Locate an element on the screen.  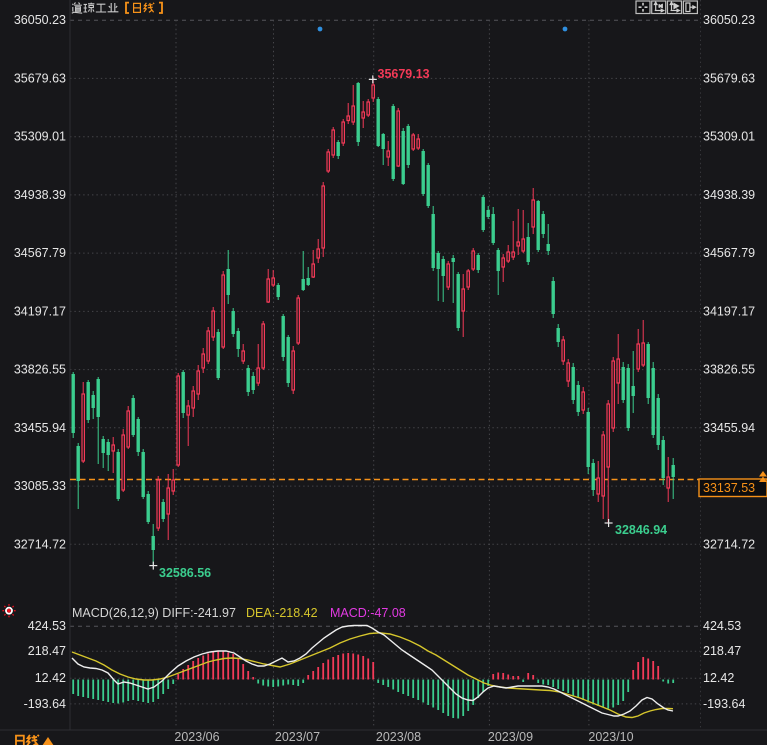
svg-text: 32586.56 is located at coordinates (185, 573).